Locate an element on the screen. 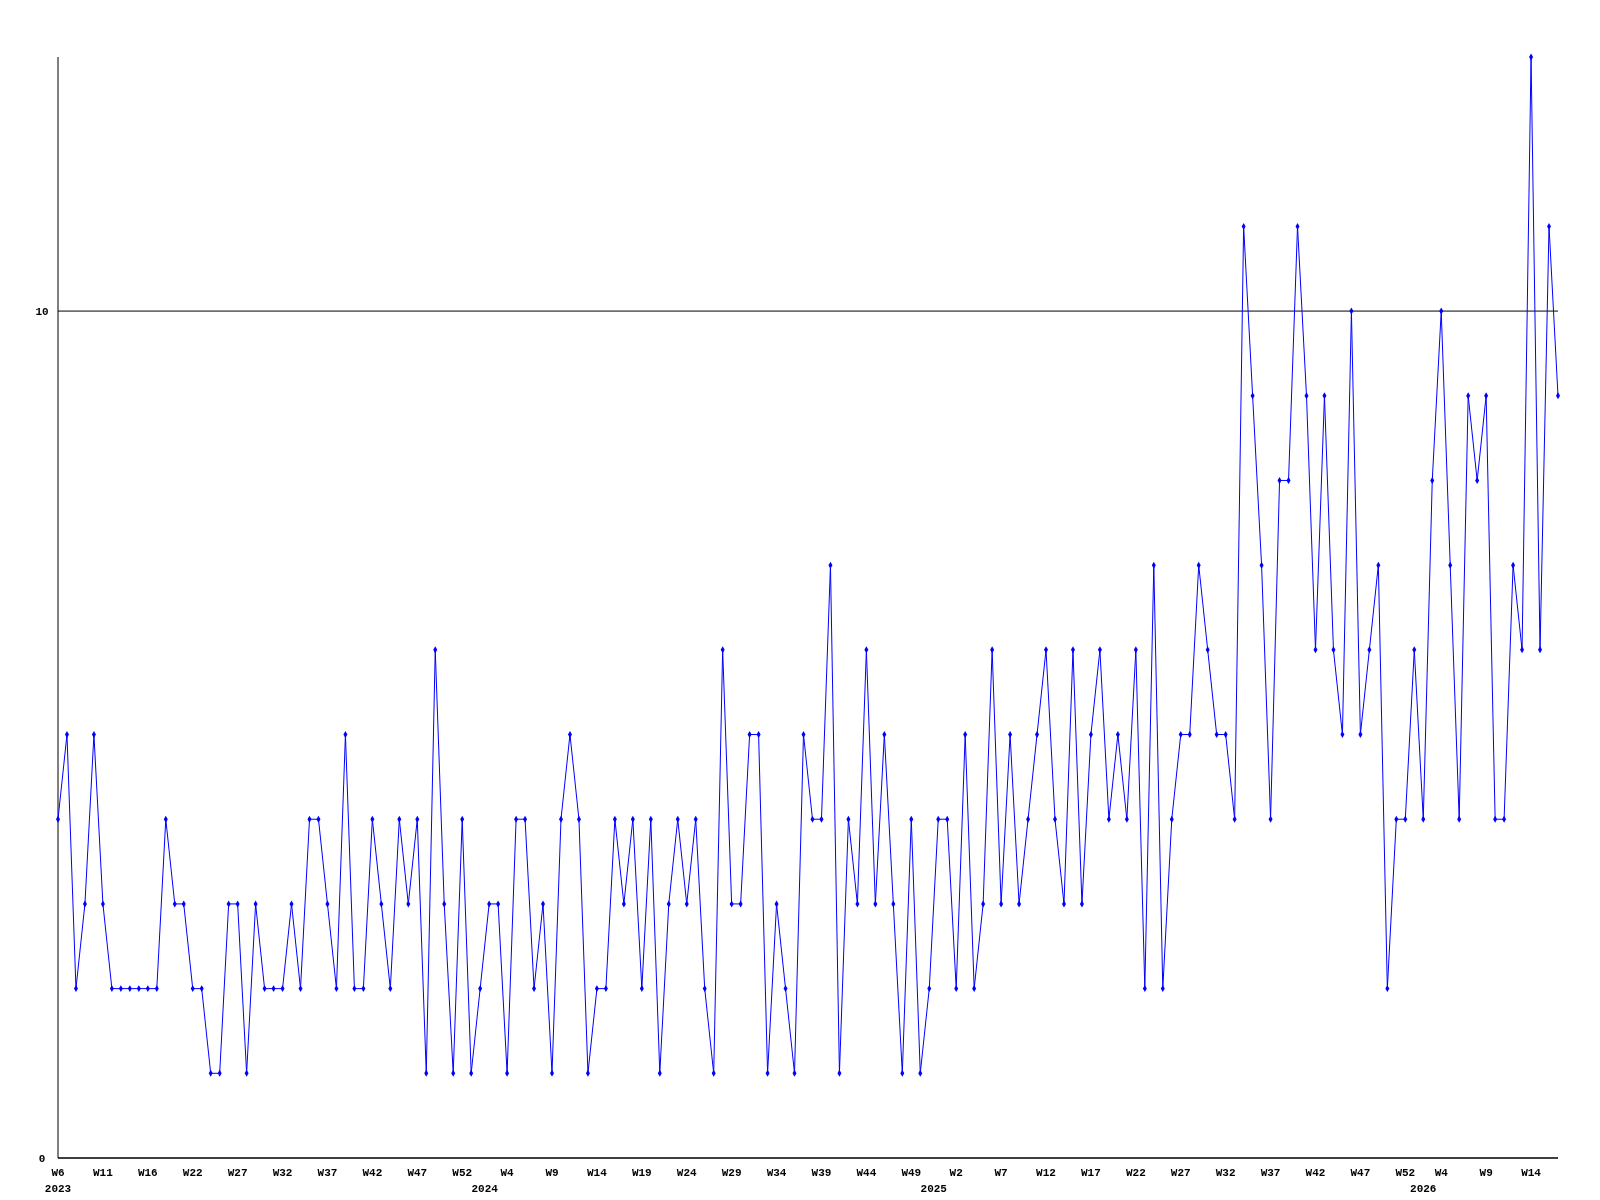  text: 2024 is located at coordinates (485, 1189).